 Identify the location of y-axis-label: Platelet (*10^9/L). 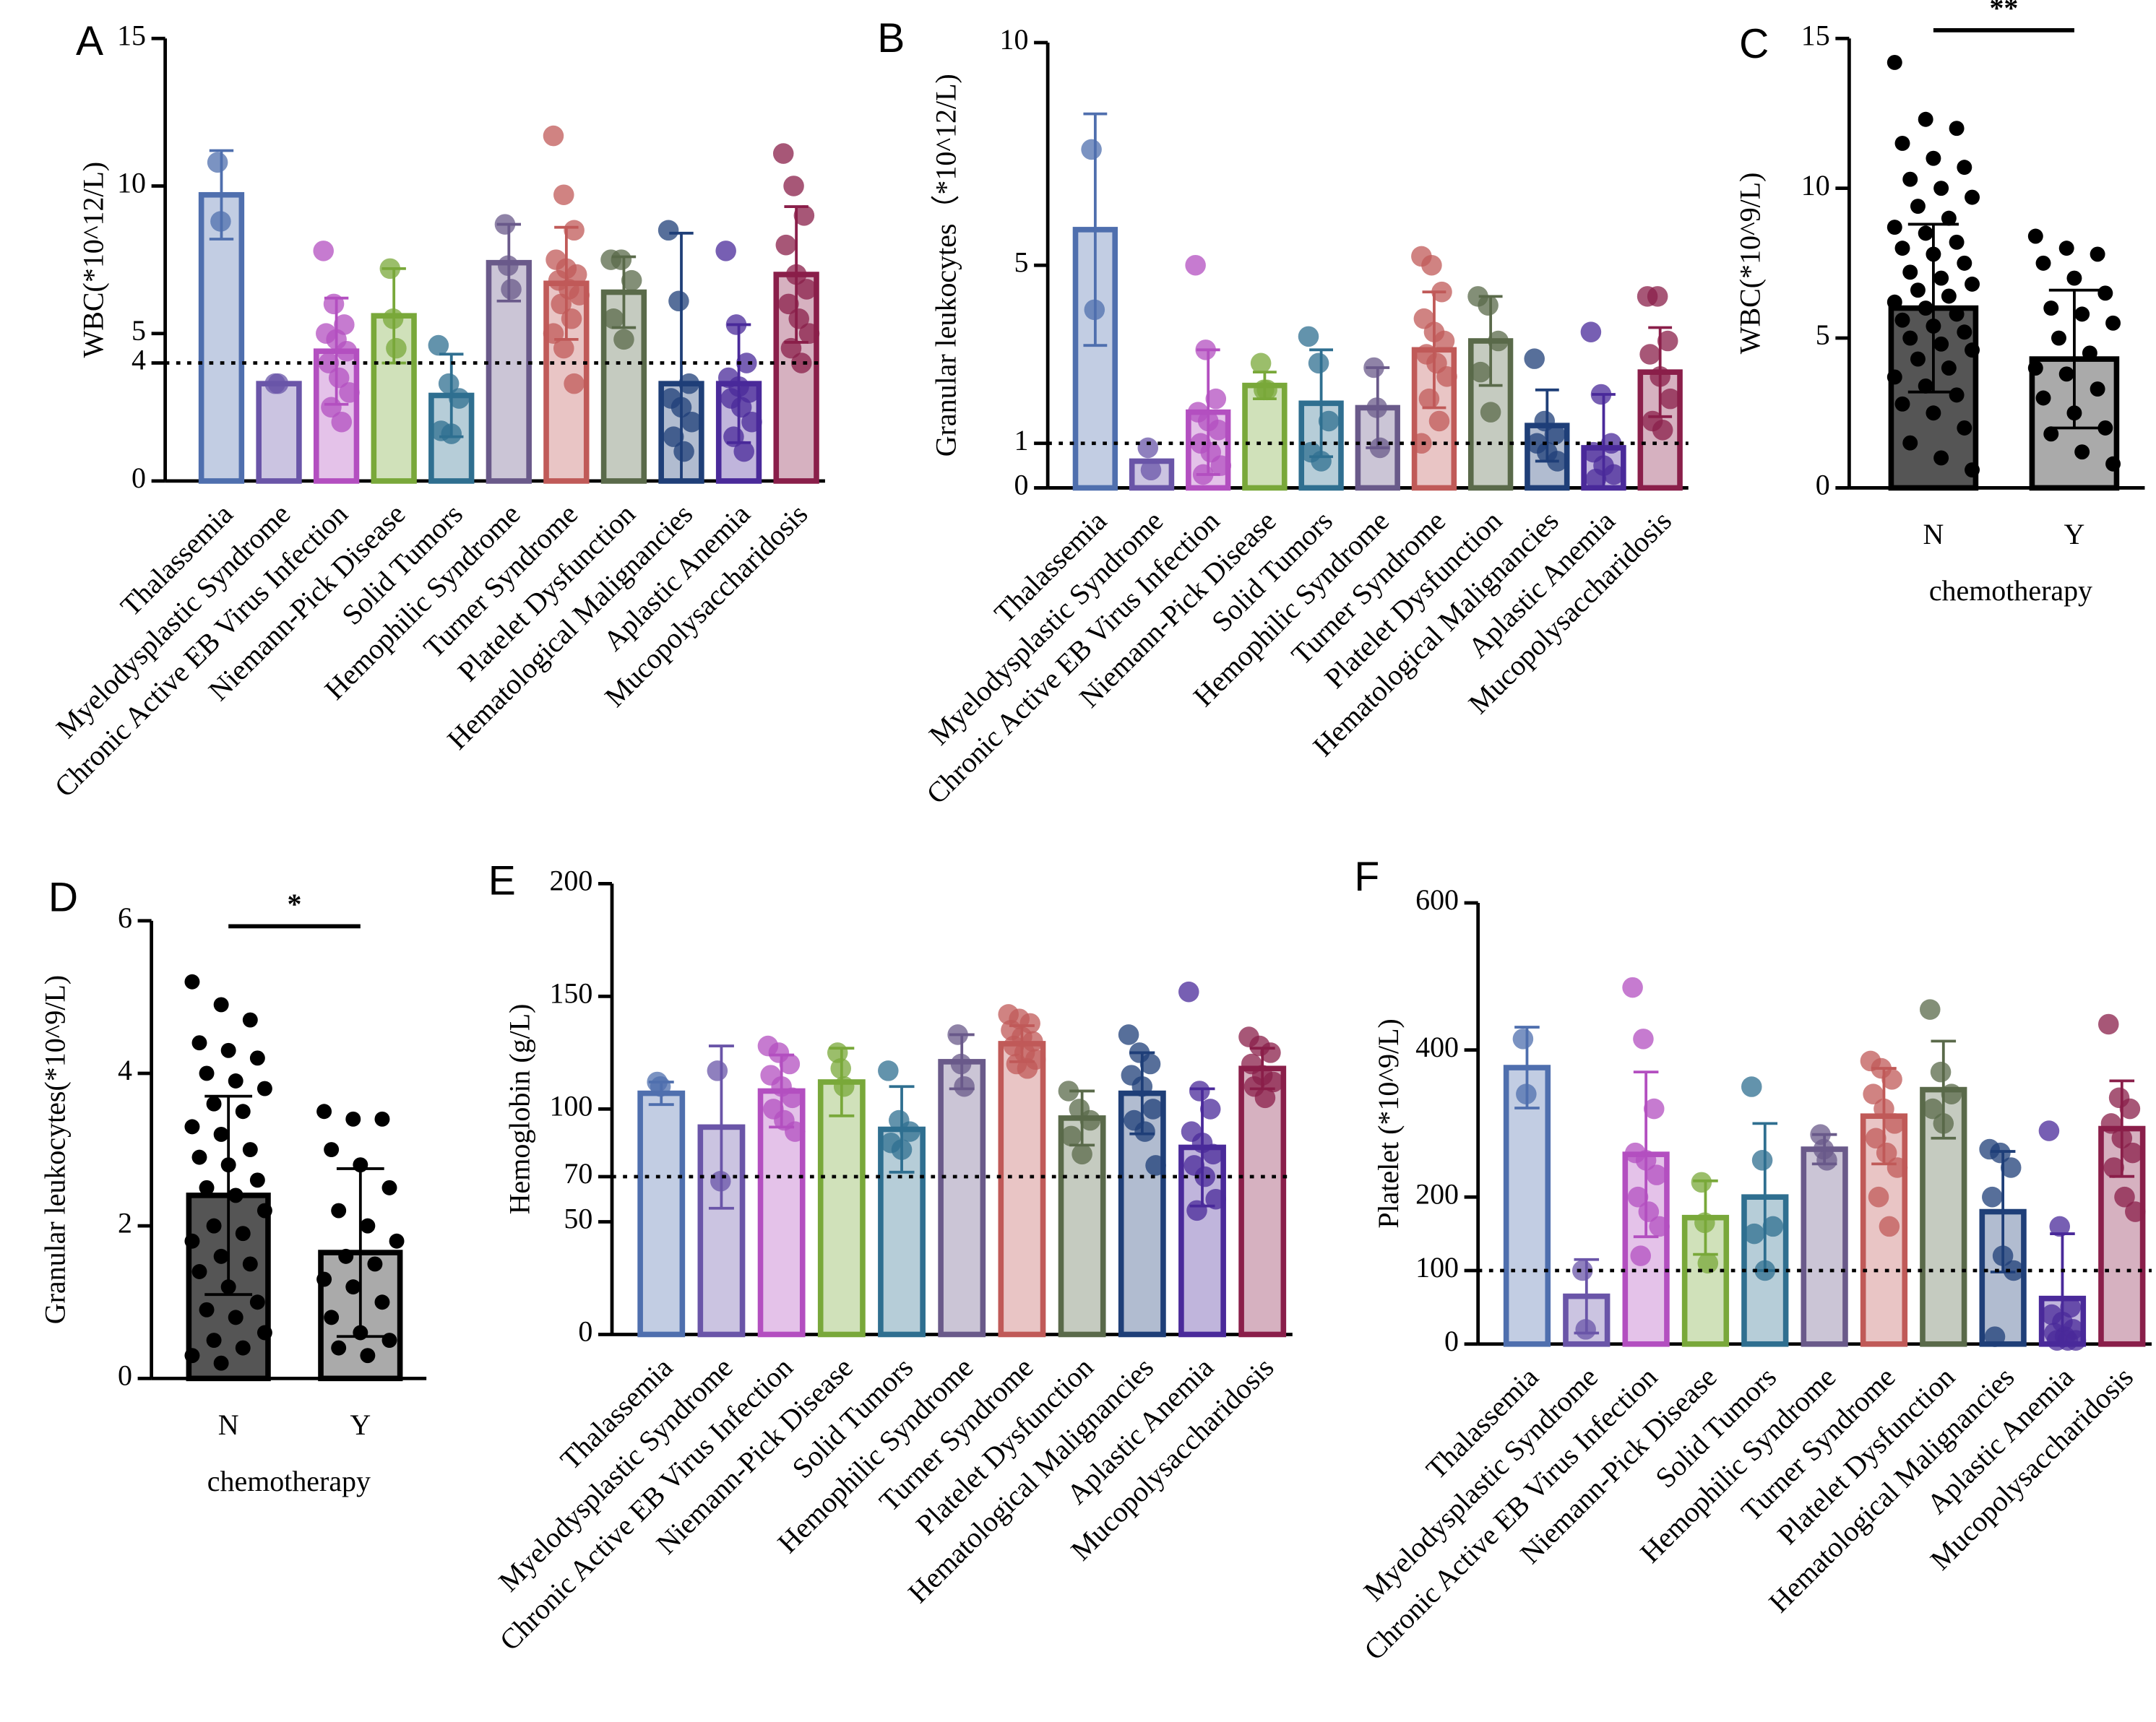
(1388, 1123).